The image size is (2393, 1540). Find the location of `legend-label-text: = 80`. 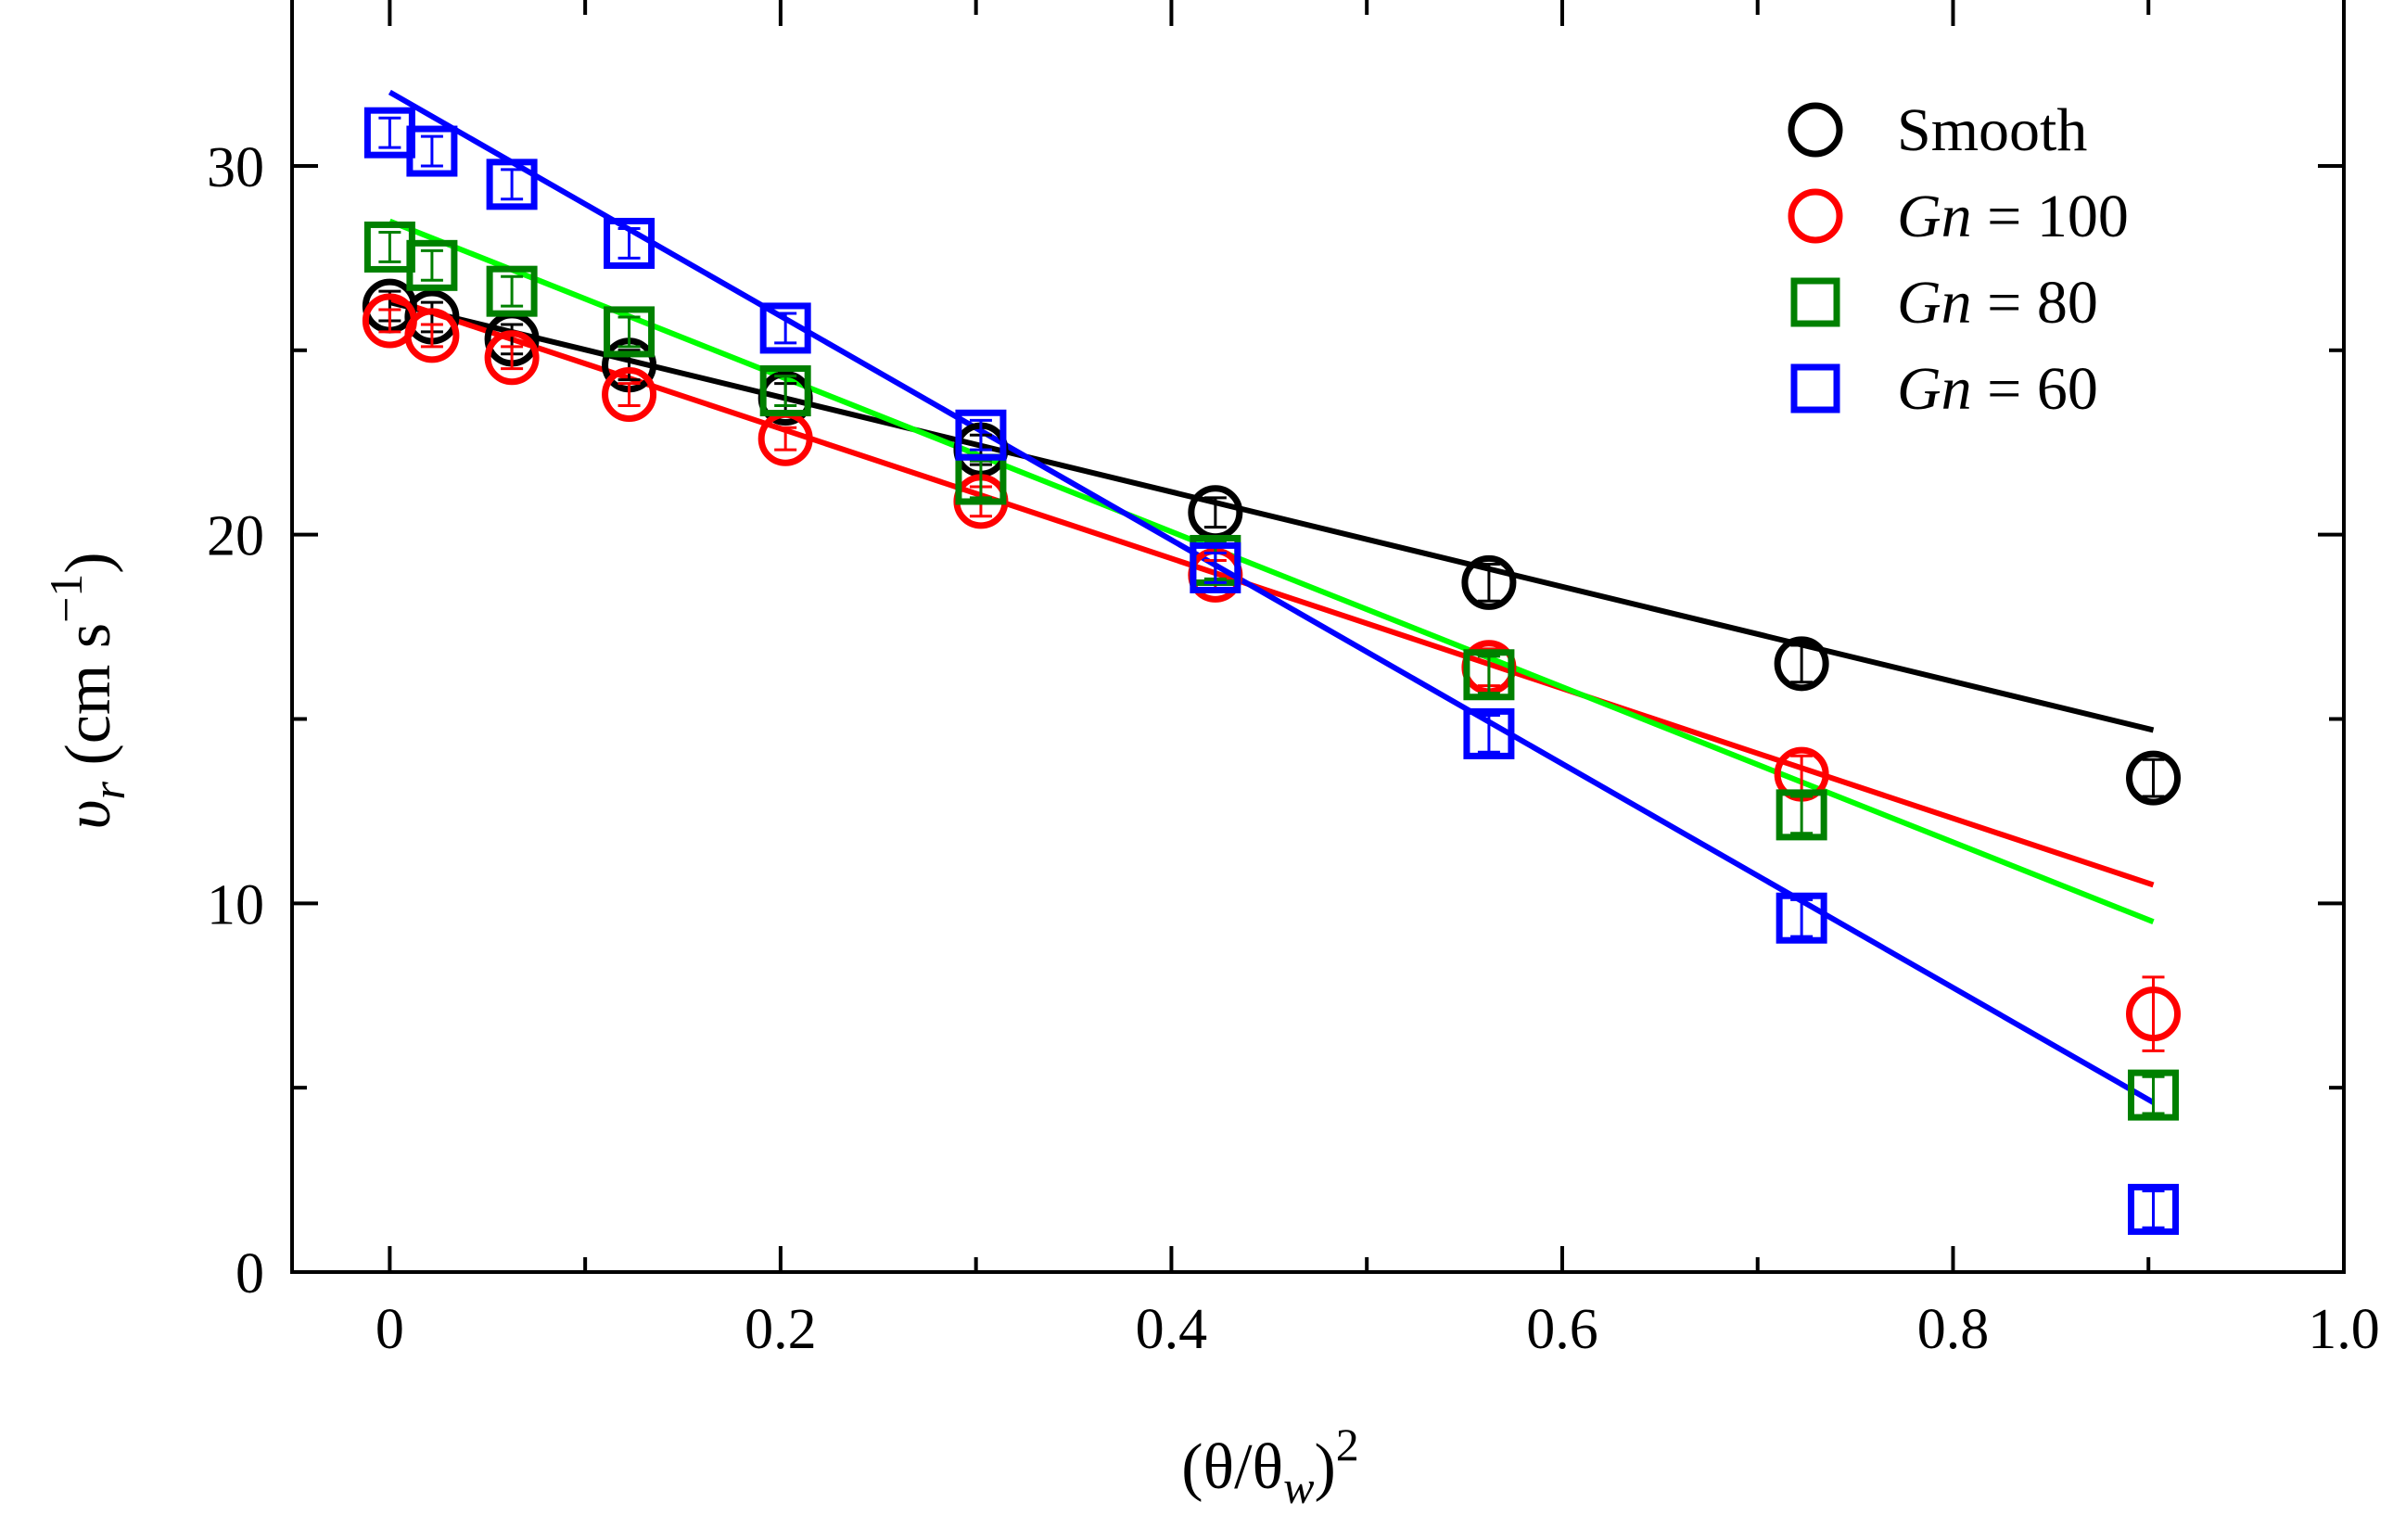

legend-label-text: = 80 is located at coordinates (2035, 303).